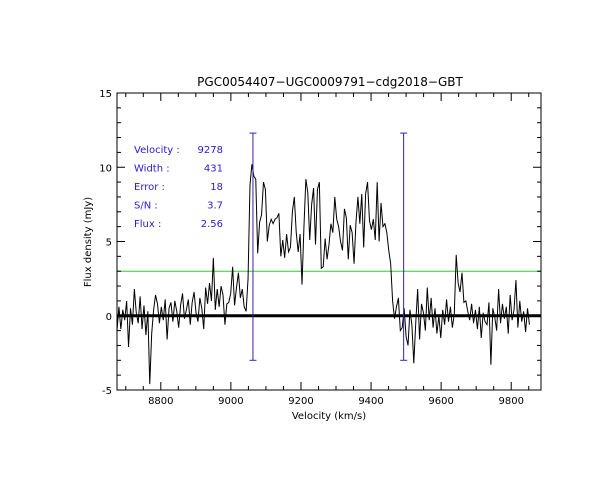  Describe the element at coordinates (160, 401) in the screenshot. I see `x-tick-label: 8800` at that location.